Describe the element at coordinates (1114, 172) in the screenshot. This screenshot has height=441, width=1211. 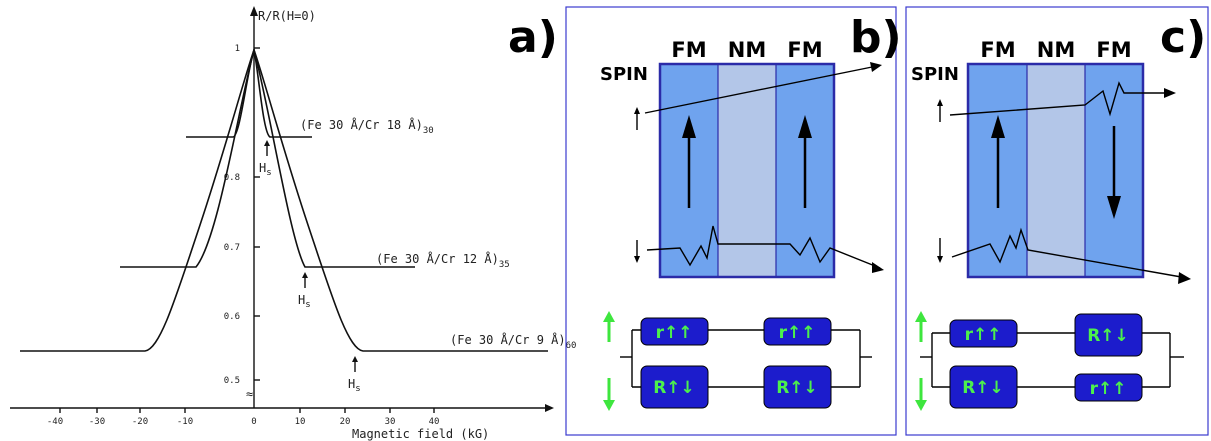
I see `magnetization-arrow-down-right` at that location.